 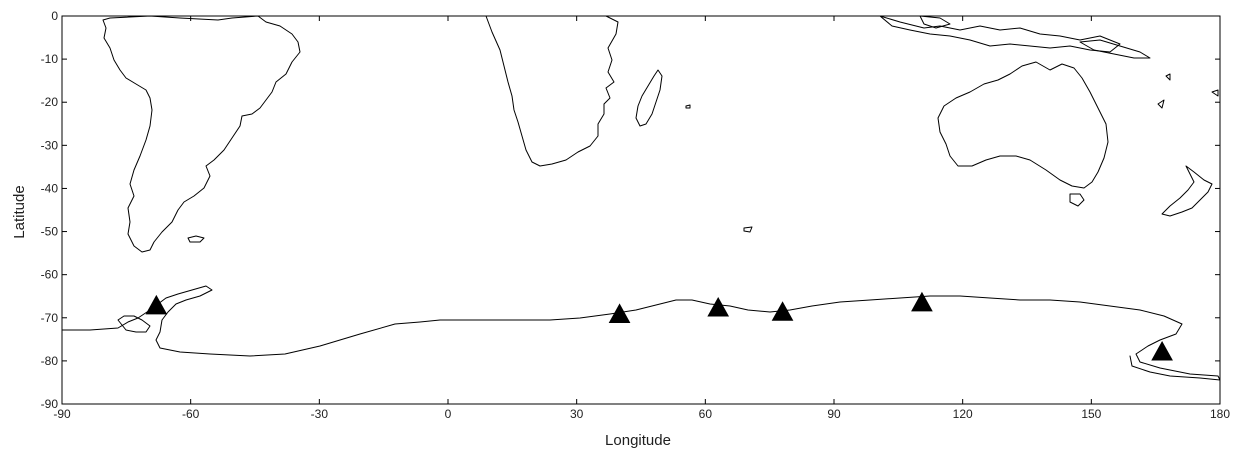 What do you see at coordinates (659, 326) in the screenshot?
I see `station-markers` at bounding box center [659, 326].